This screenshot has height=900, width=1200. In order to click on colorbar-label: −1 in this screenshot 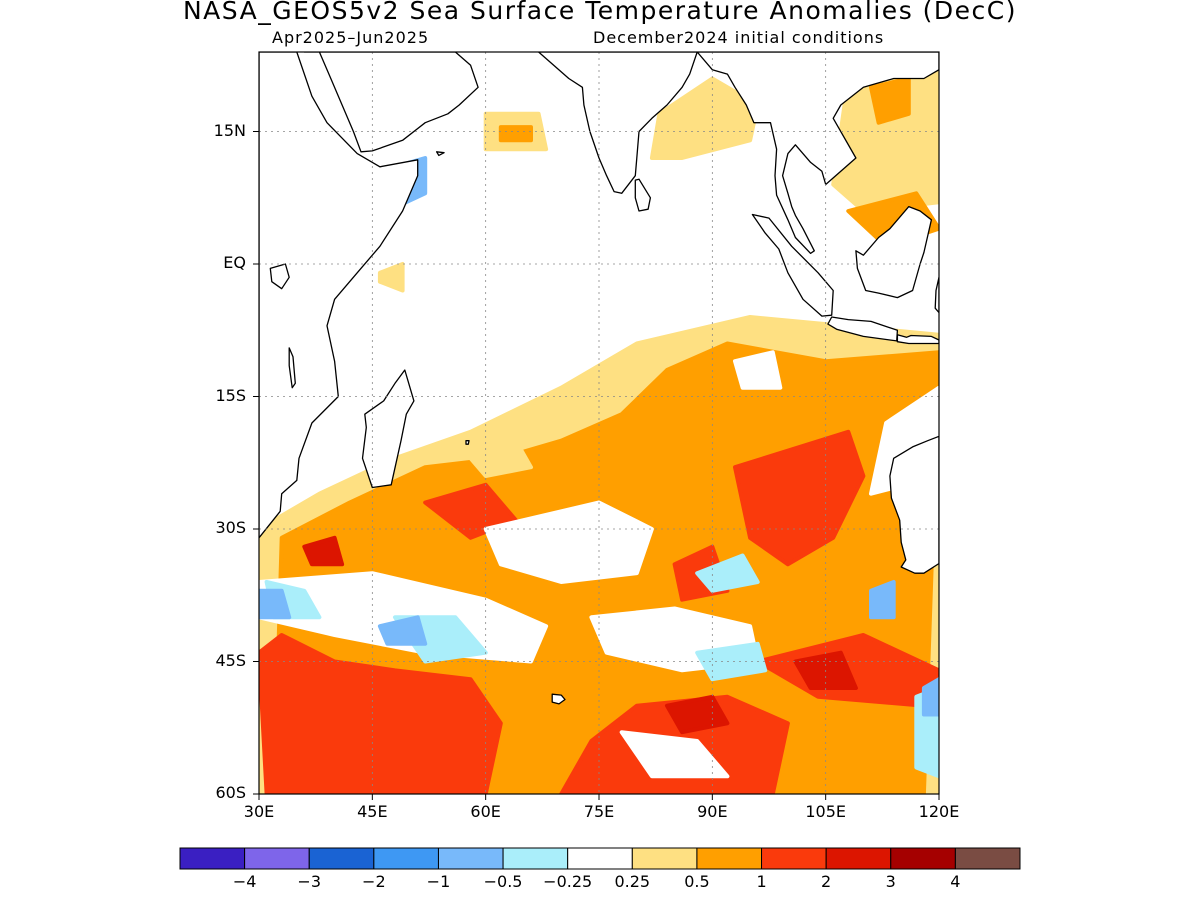, I will do `click(438, 881)`.